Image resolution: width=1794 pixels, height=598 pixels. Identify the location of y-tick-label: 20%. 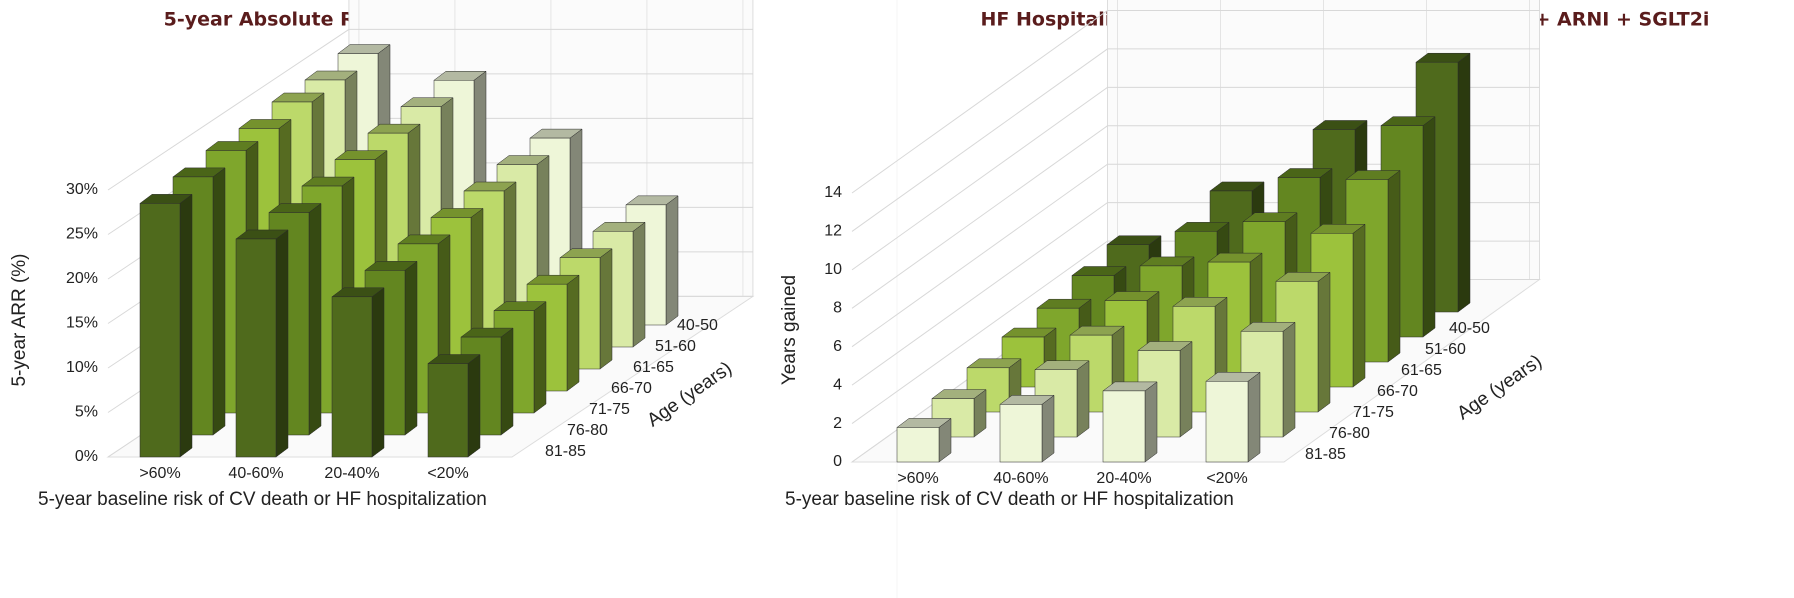
(82, 278).